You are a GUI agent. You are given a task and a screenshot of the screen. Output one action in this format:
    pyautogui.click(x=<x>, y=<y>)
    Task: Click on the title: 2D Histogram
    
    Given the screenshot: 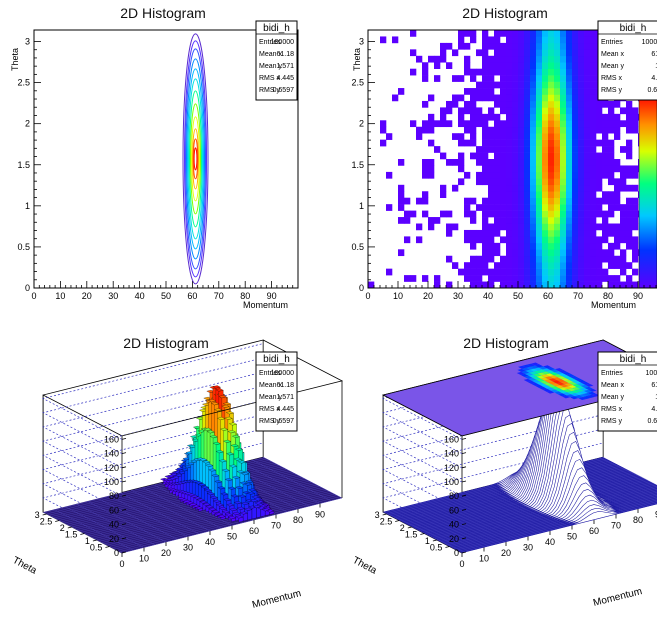 What is the action you would take?
    pyautogui.click(x=505, y=13)
    